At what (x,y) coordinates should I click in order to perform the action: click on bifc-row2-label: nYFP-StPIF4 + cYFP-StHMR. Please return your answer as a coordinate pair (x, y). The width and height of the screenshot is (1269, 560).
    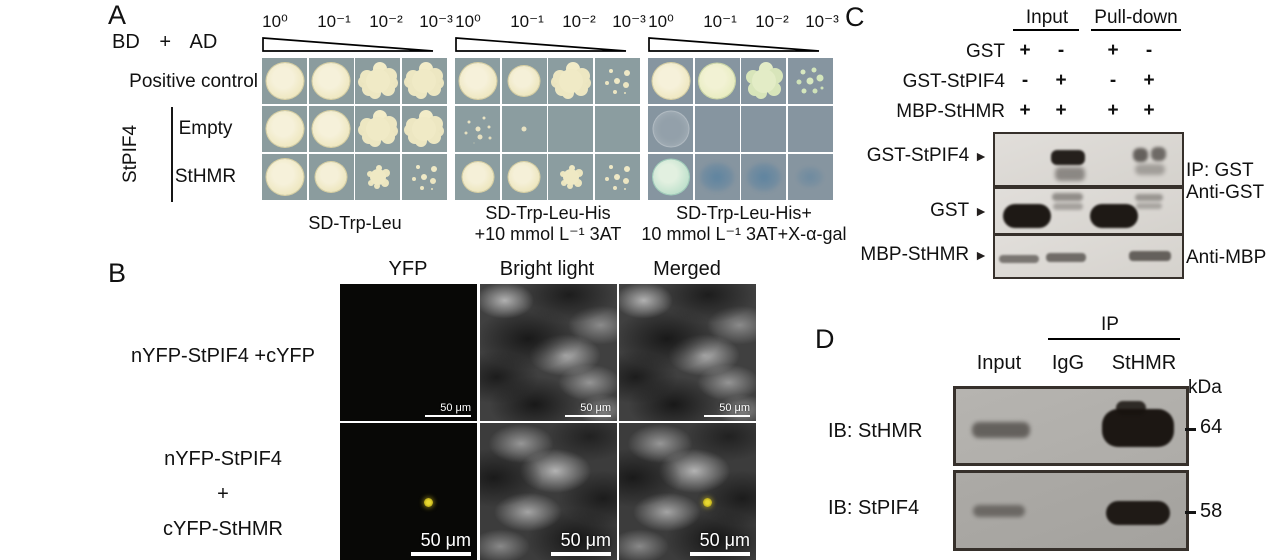
    Looking at the image, I should click on (223, 494).